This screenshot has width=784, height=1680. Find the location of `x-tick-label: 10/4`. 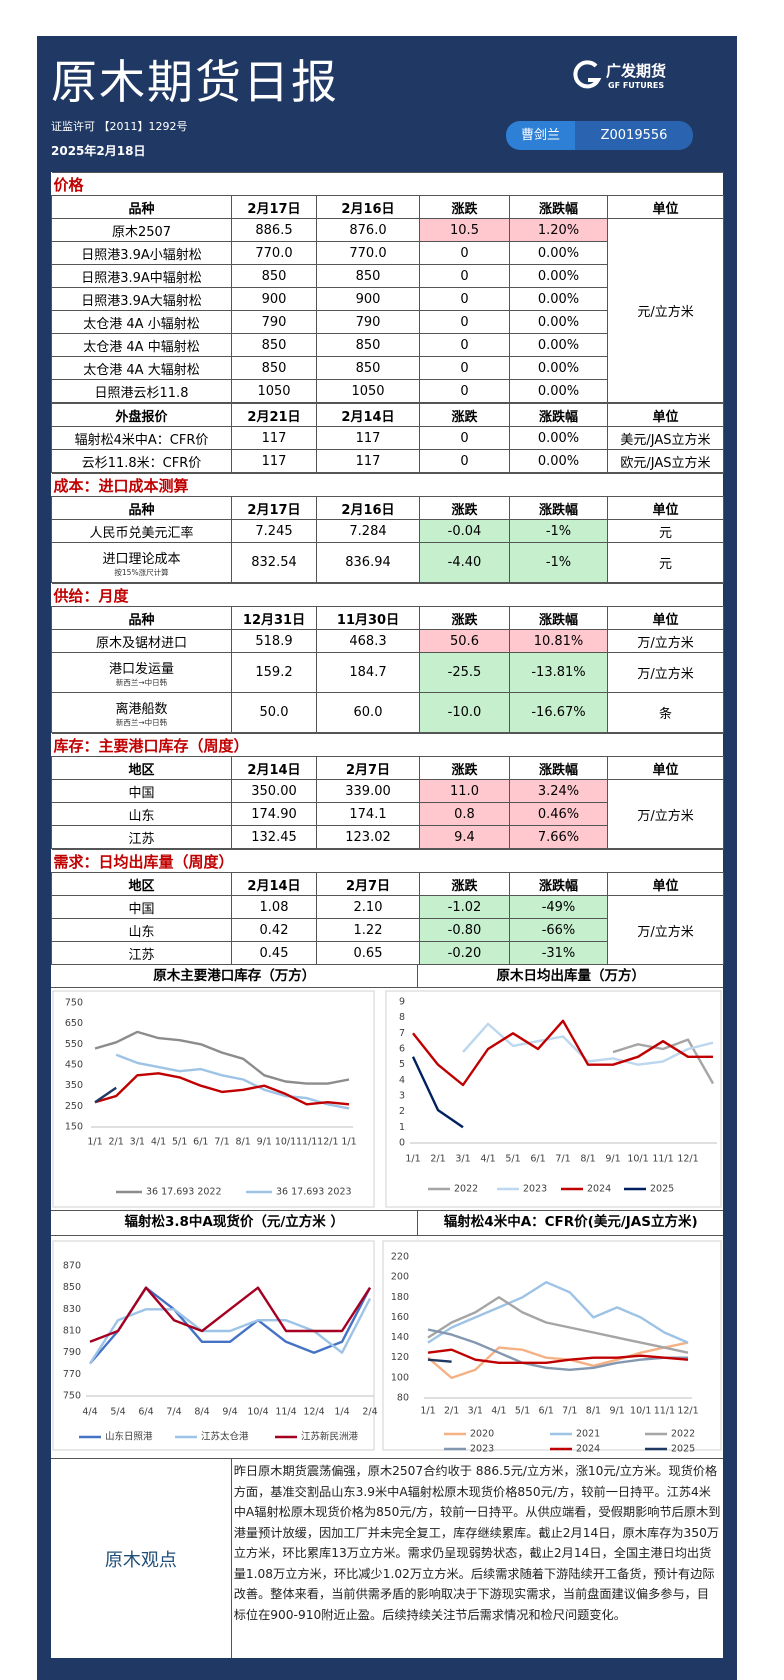

x-tick-label: 10/4 is located at coordinates (257, 1412).